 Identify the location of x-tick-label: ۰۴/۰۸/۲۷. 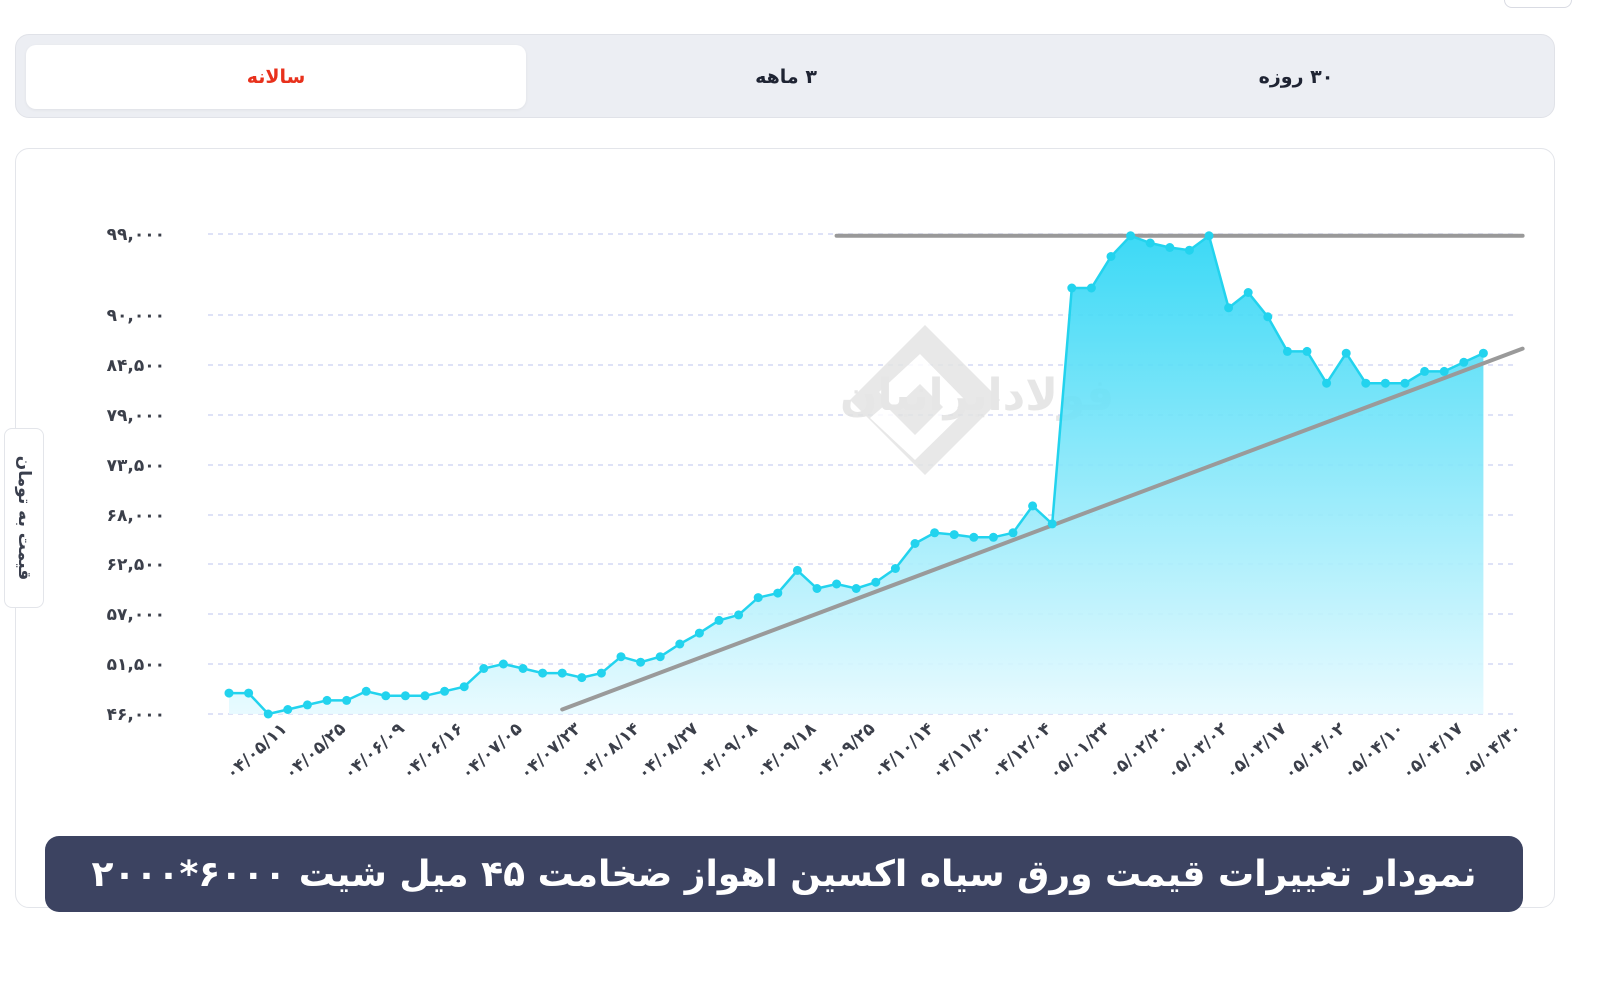
(668, 750).